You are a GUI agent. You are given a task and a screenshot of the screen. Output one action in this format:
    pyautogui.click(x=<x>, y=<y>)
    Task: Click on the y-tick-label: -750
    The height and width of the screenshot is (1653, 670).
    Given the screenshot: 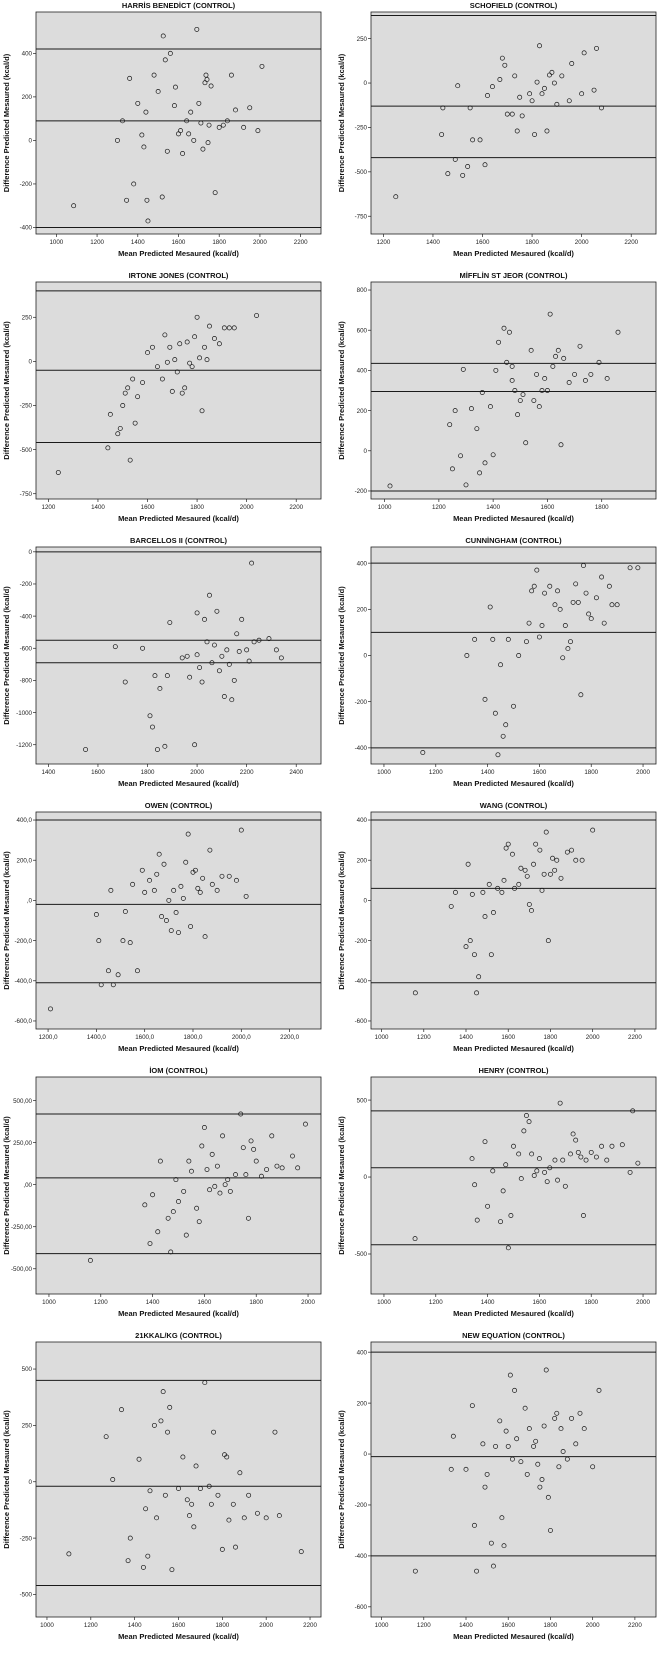 What is the action you would take?
    pyautogui.click(x=361, y=216)
    